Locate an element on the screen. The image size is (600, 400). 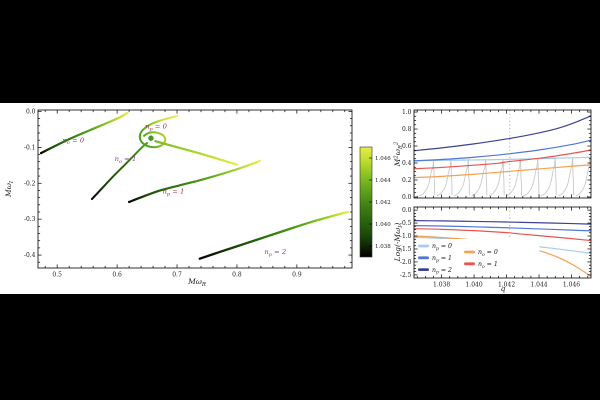
x-tick-label: 0.5 is located at coordinates (57, 275).